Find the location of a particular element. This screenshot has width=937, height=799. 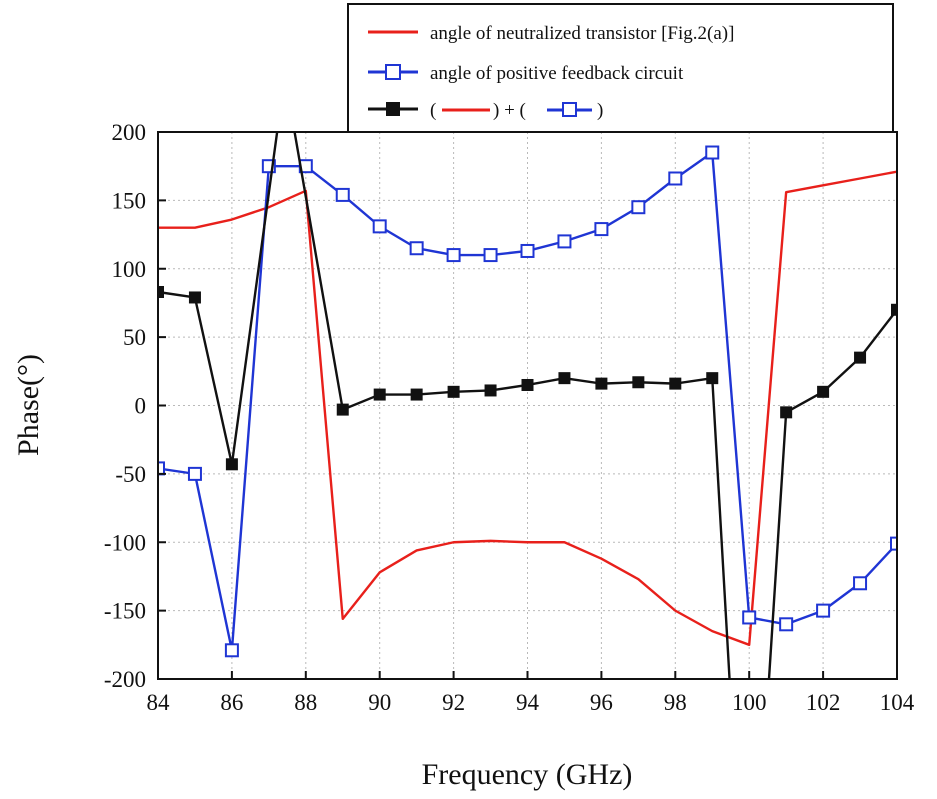

legend-marker-open-square is located at coordinates (393, 72).